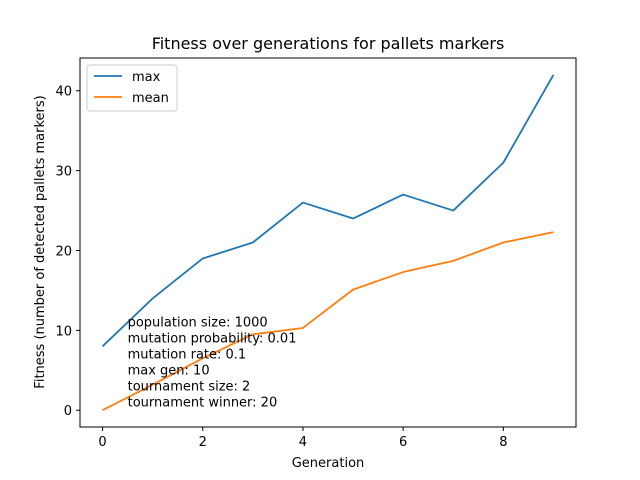  Describe the element at coordinates (146, 77) in the screenshot. I see `legend-label-max: max` at that location.